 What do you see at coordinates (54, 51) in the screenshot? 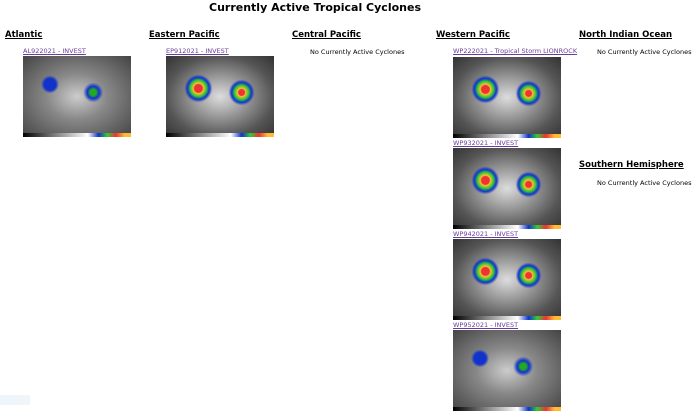
I see `storm-link-al92: AL922021 - INVEST` at bounding box center [54, 51].